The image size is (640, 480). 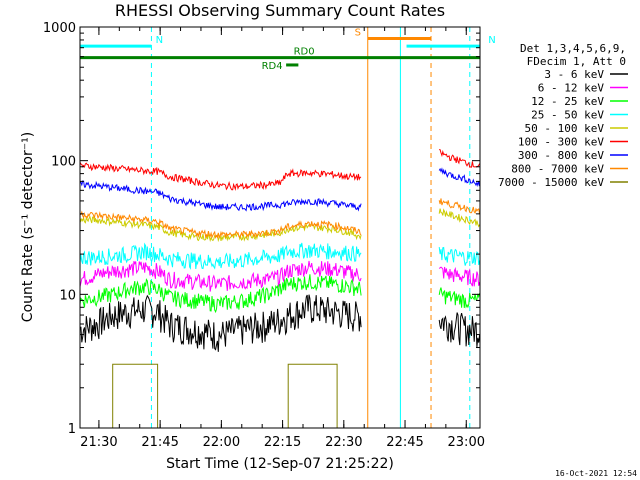 I want to click on flag-bars: N N S RD0 RD4, so click(x=288, y=50).